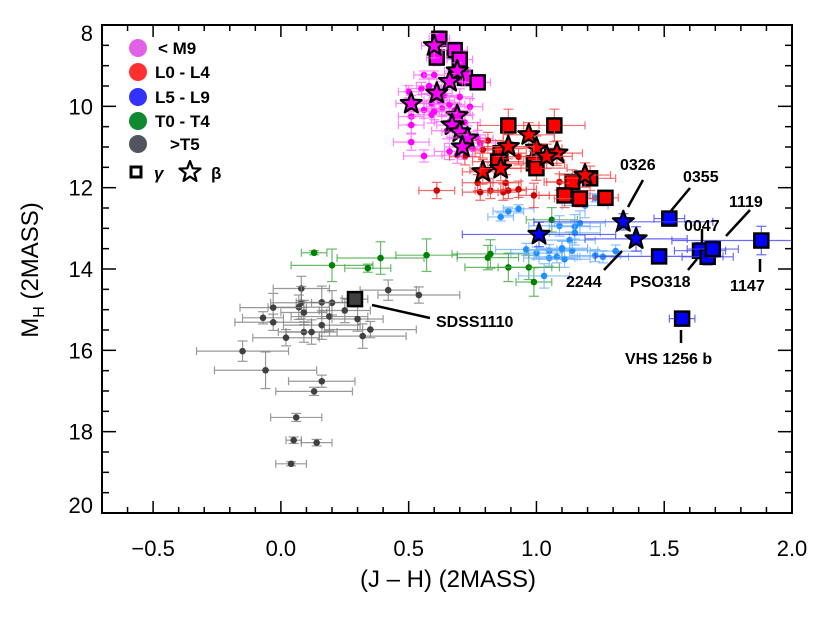 This screenshot has height=623, width=830. What do you see at coordinates (469, 548) in the screenshot?
I see `x-tick-labels: −0.5 0.0 0.5 1.0 1.5 2.0` at bounding box center [469, 548].